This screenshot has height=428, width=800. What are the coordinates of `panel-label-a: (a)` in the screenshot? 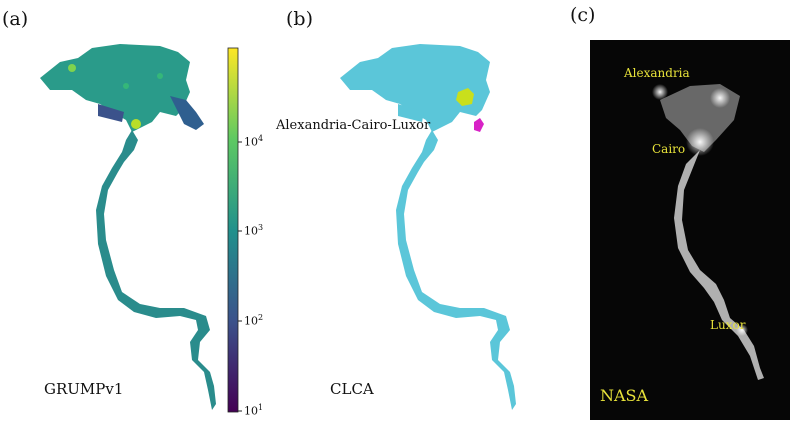 It's located at (15, 19).